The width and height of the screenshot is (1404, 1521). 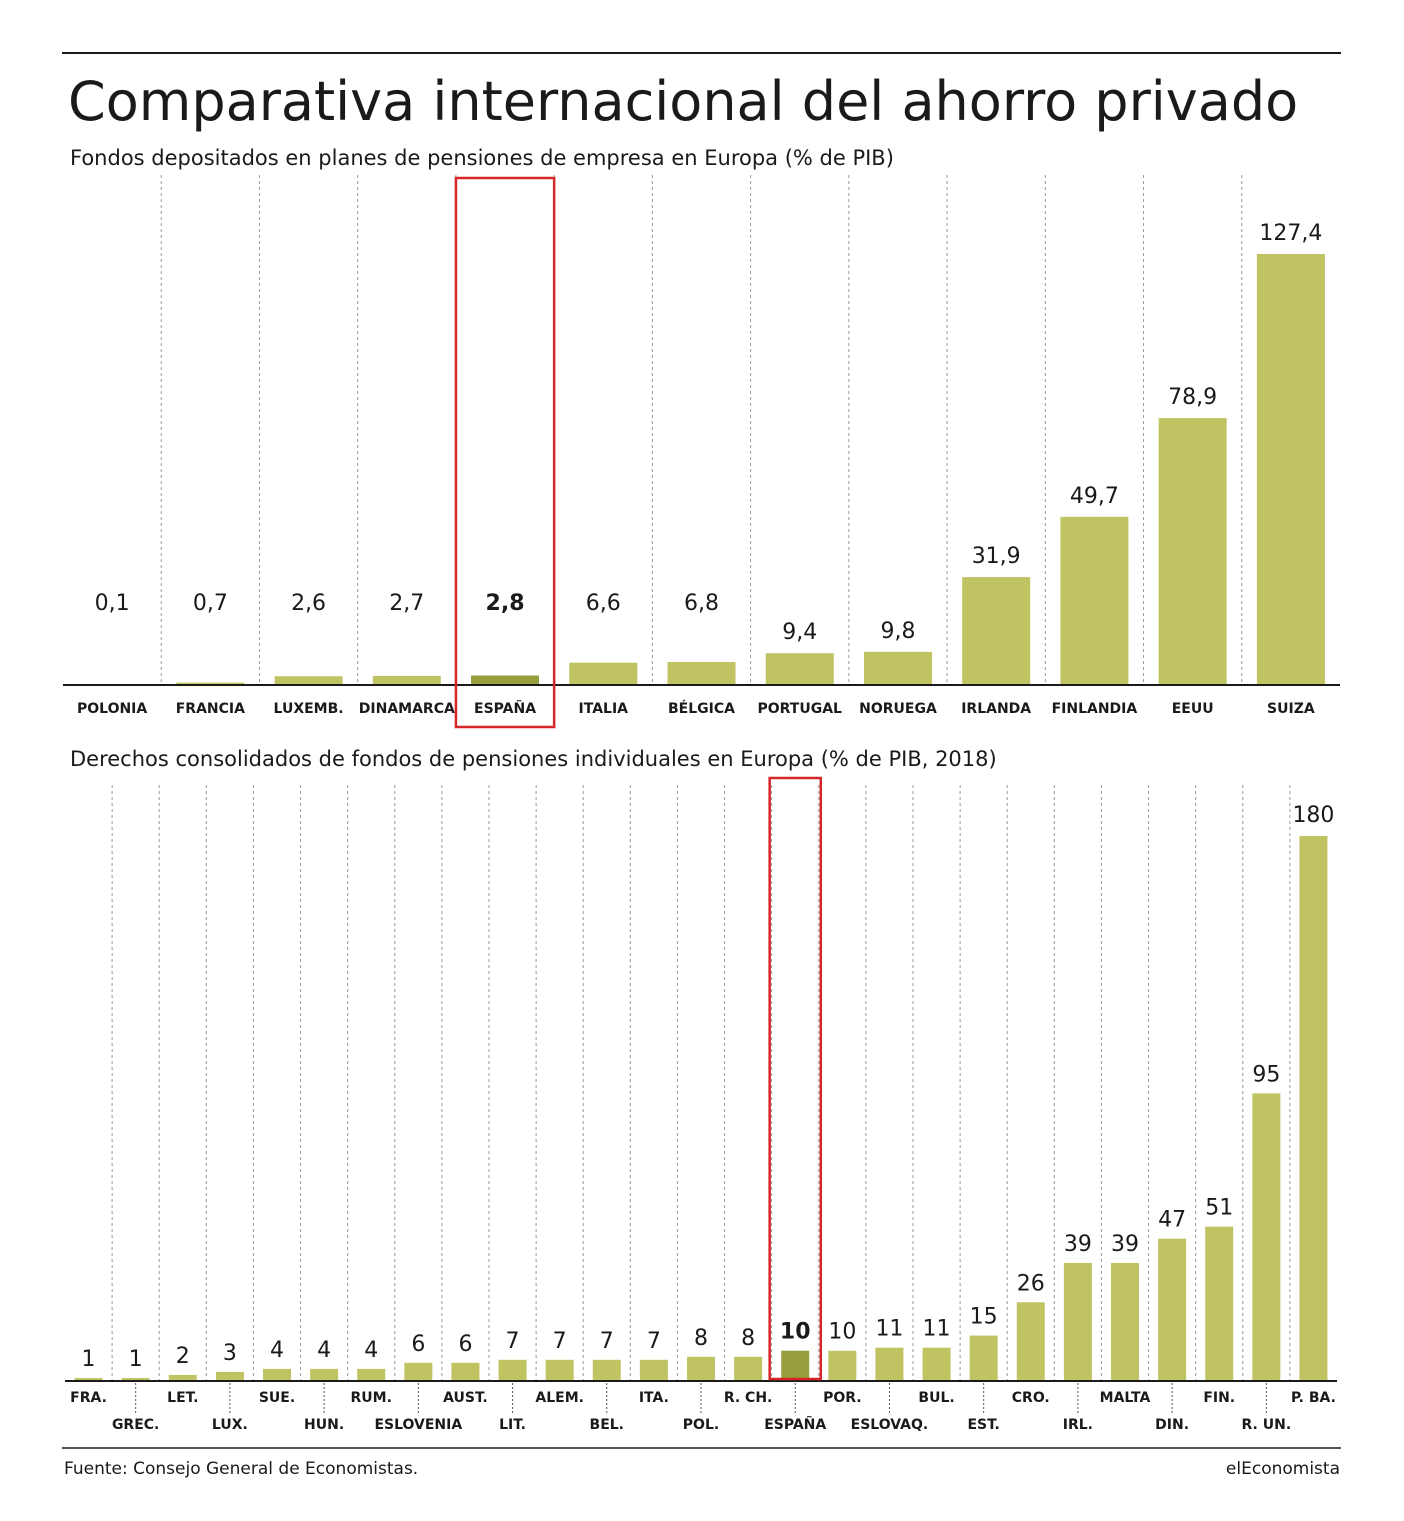 What do you see at coordinates (210, 683) in the screenshot?
I see `chart1-bar-francia` at bounding box center [210, 683].